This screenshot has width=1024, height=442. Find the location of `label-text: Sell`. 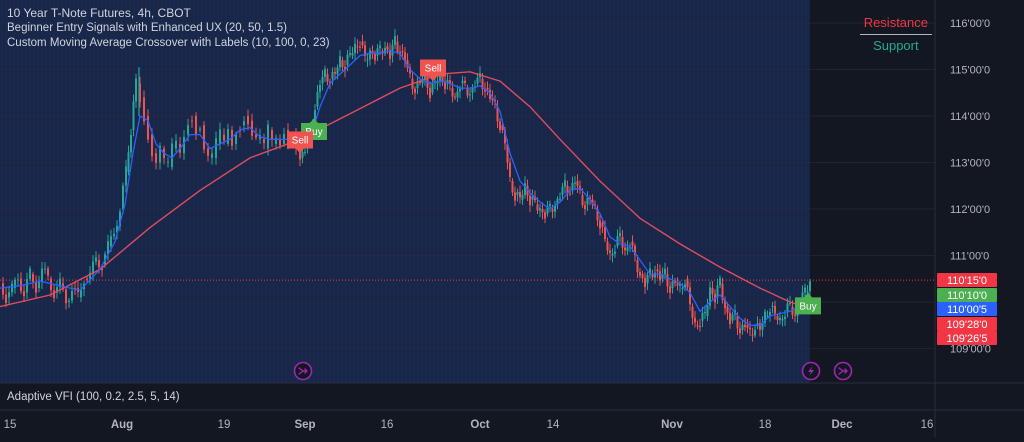

label-text: Sell is located at coordinates (300, 141).